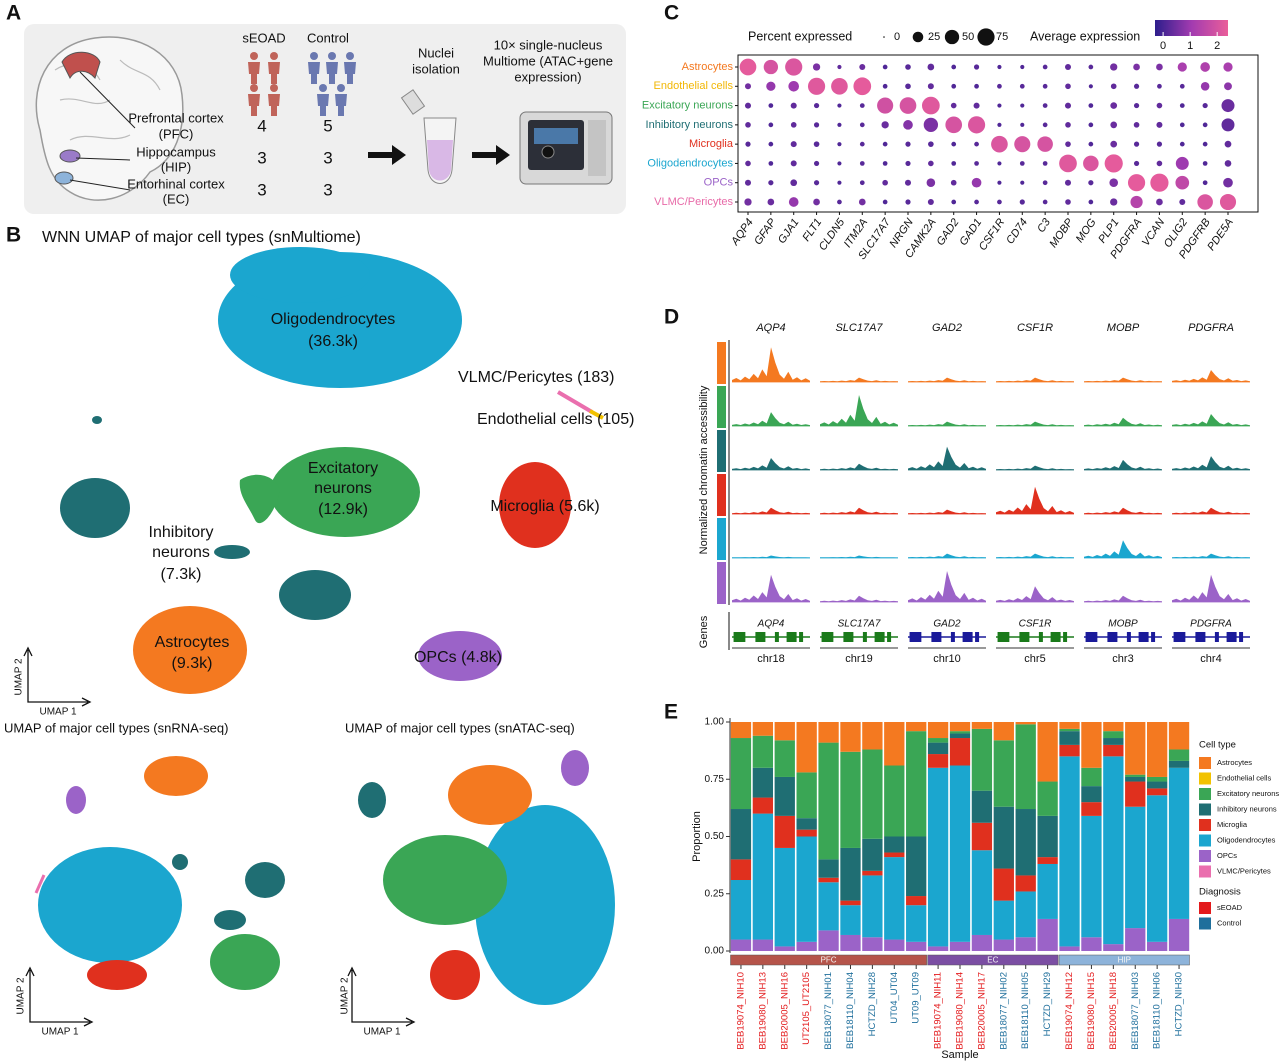 The width and height of the screenshot is (1280, 1064). What do you see at coordinates (1229, 922) in the screenshot?
I see `legend-label: Control` at bounding box center [1229, 922].